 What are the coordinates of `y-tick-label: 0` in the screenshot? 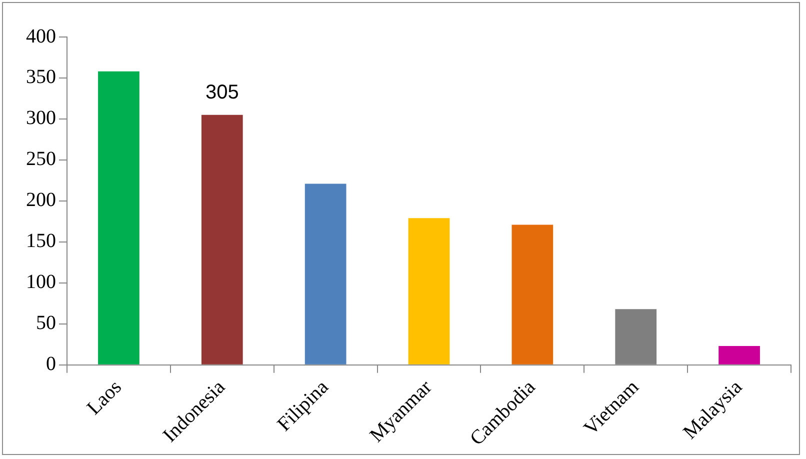 It's located at (51, 364).